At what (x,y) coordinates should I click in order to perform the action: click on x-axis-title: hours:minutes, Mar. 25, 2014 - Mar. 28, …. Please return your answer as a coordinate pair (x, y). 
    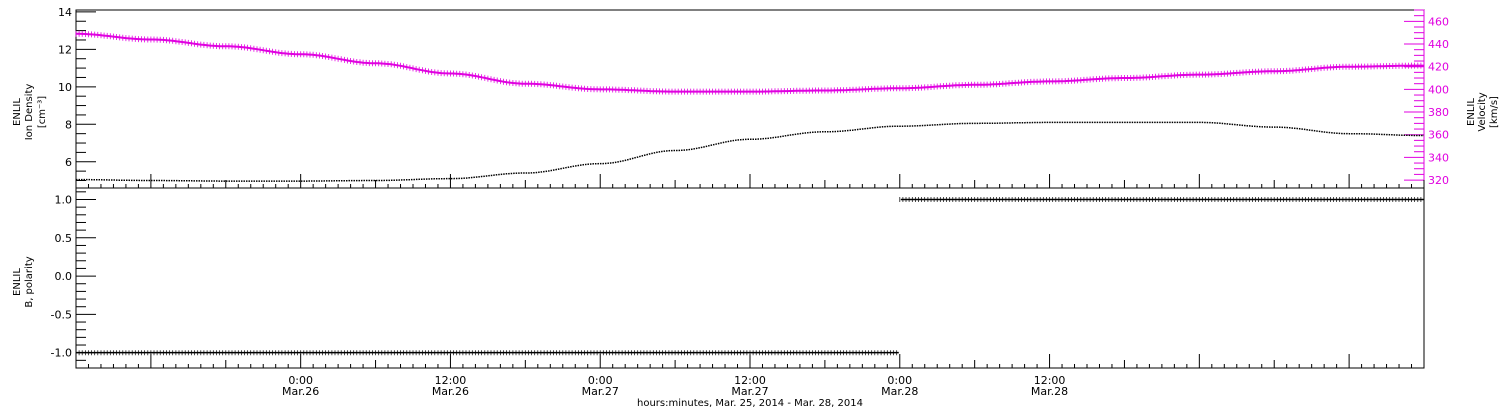
    Looking at the image, I should click on (750, 403).